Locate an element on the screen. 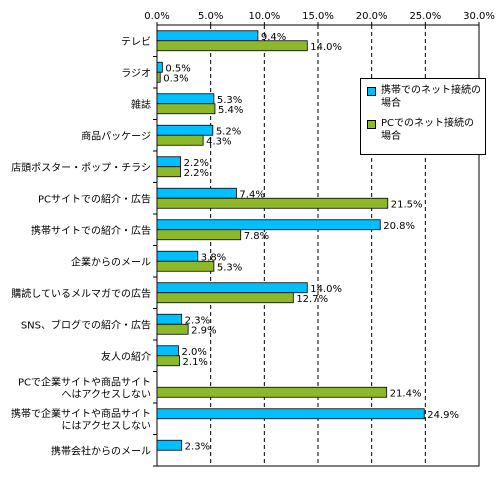  category-label: 店頭ポスター・ポップ・チラシ is located at coordinates (81, 167).